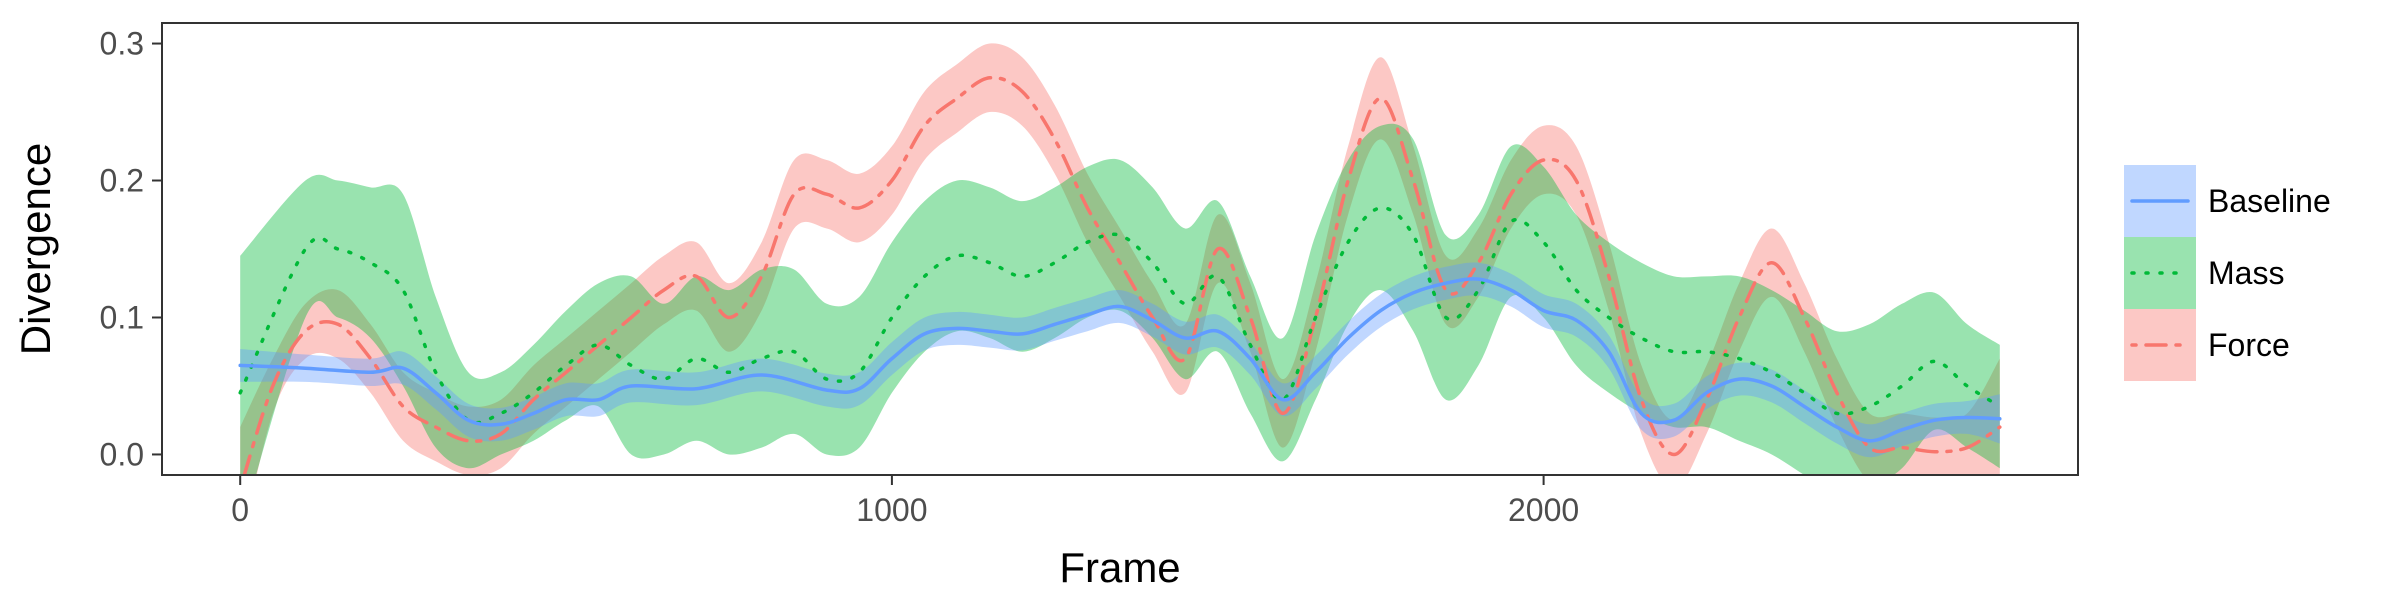 The width and height of the screenshot is (2400, 600). I want to click on y-tick-label: 0.2, so click(122, 181).